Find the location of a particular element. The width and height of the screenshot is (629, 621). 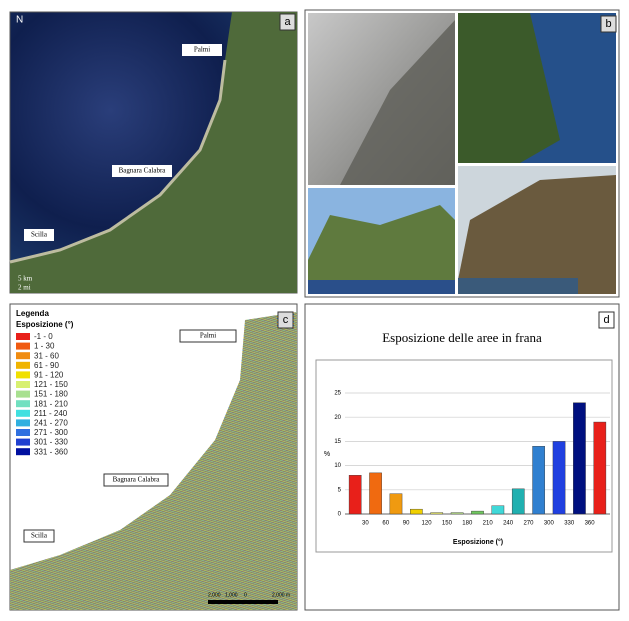

legend-label: 61 - 90 is located at coordinates (46, 365).